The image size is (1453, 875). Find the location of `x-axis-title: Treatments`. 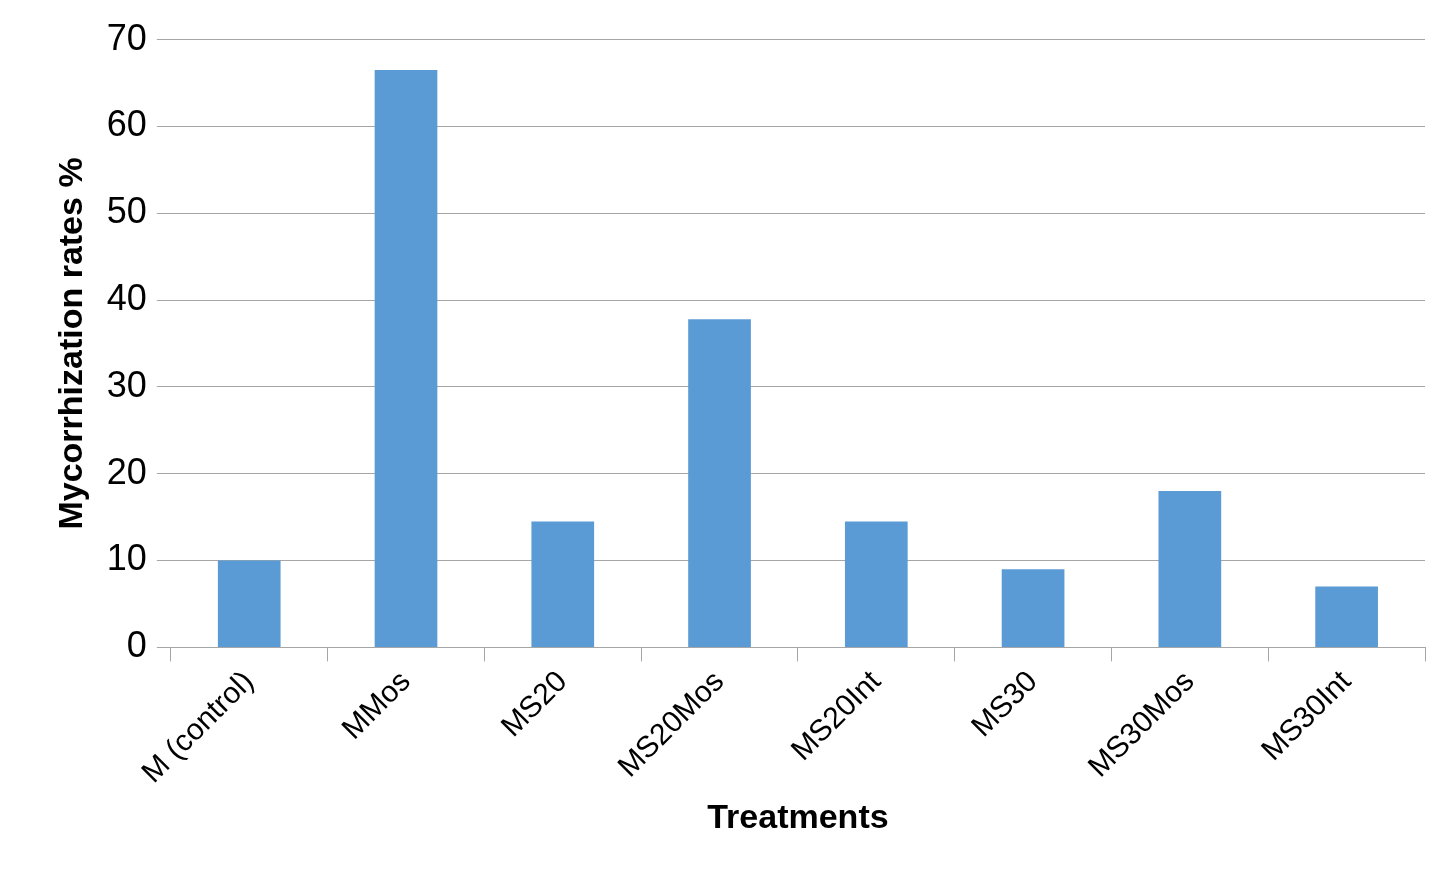

x-axis-title: Treatments is located at coordinates (798, 815).